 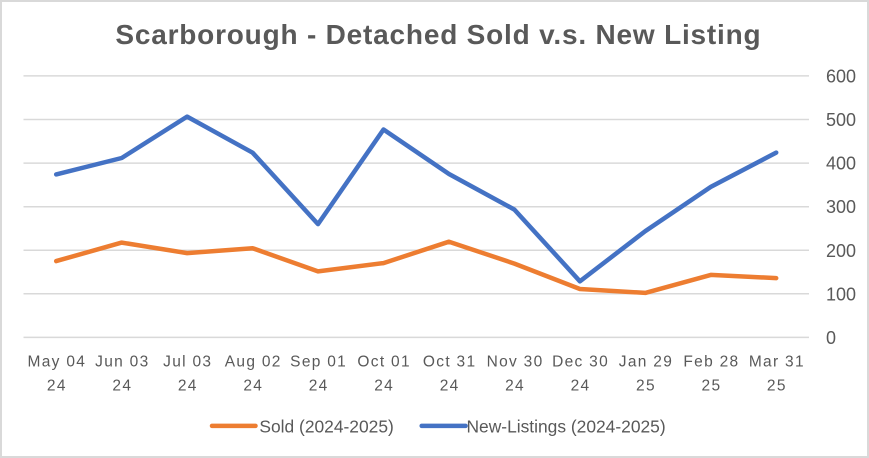 I want to click on svg-text: Aug 02, so click(x=253, y=361).